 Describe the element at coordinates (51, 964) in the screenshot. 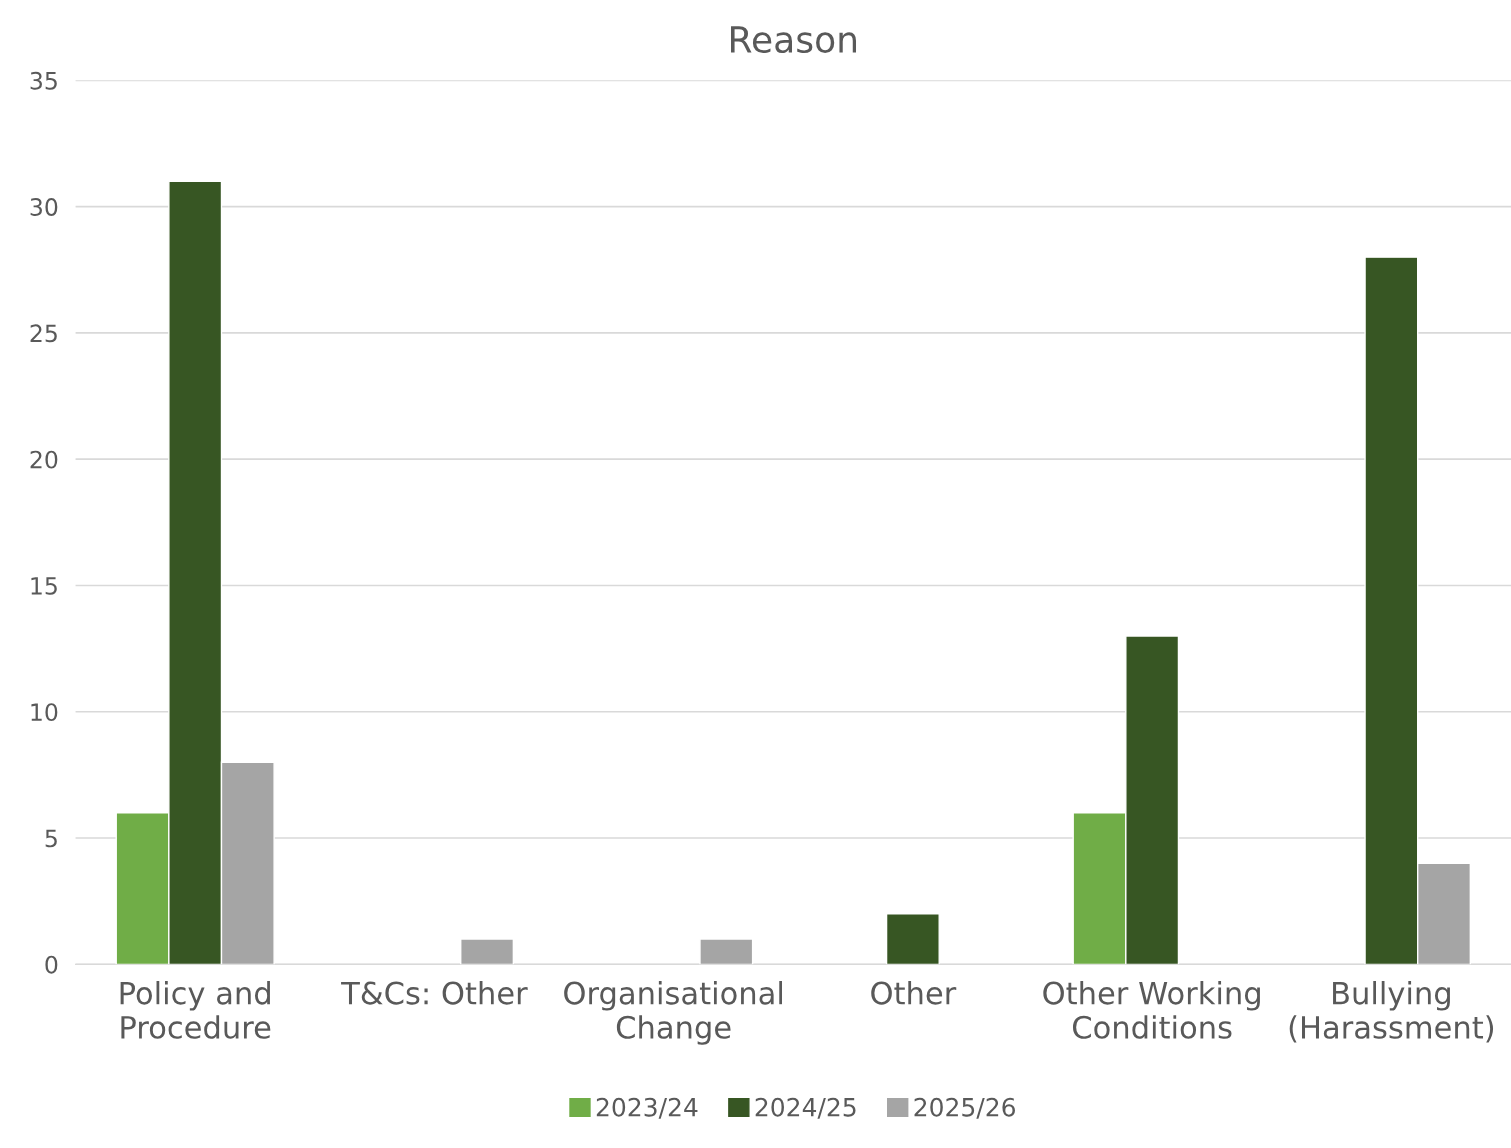

I see `y-tick-label: 0` at that location.